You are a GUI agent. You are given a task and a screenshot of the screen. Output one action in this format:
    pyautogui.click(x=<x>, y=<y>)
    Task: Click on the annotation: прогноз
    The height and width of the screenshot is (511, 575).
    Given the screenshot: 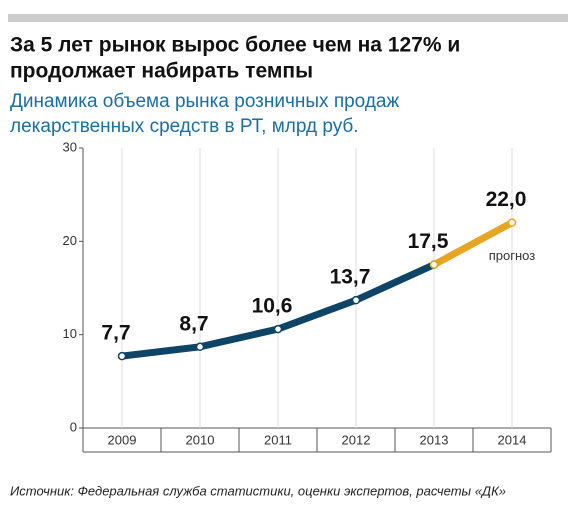 What is the action you would take?
    pyautogui.click(x=512, y=255)
    